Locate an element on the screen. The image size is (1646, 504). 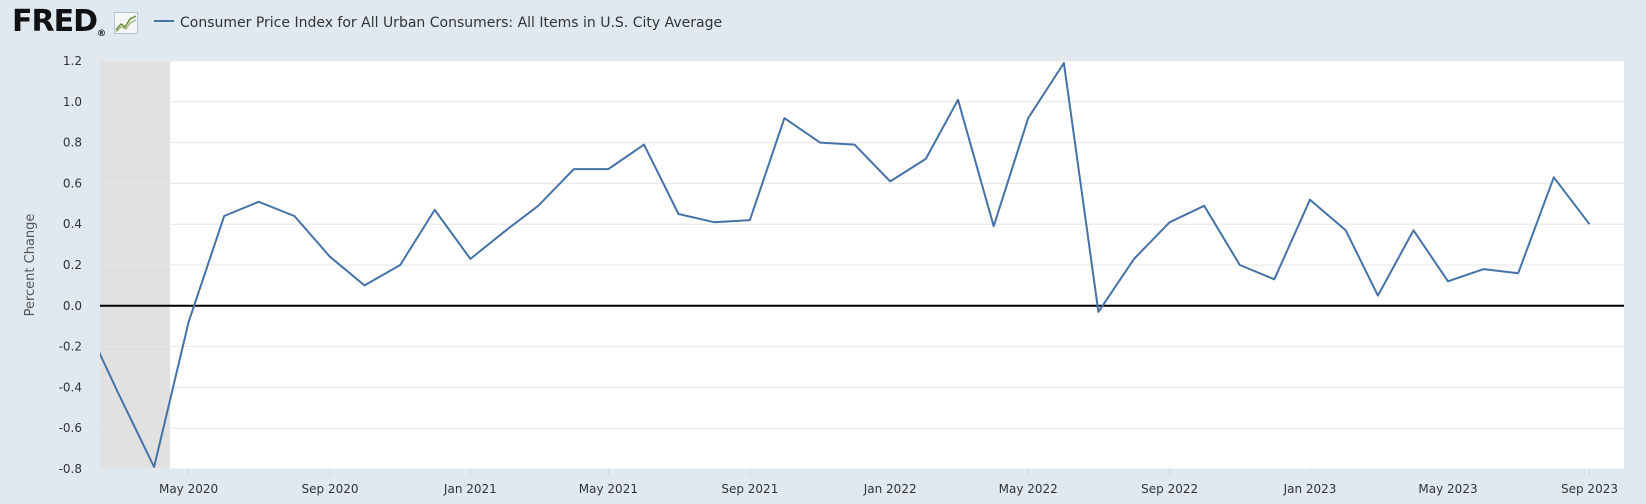
x-tick-label: Jan 2023 is located at coordinates (1310, 489).